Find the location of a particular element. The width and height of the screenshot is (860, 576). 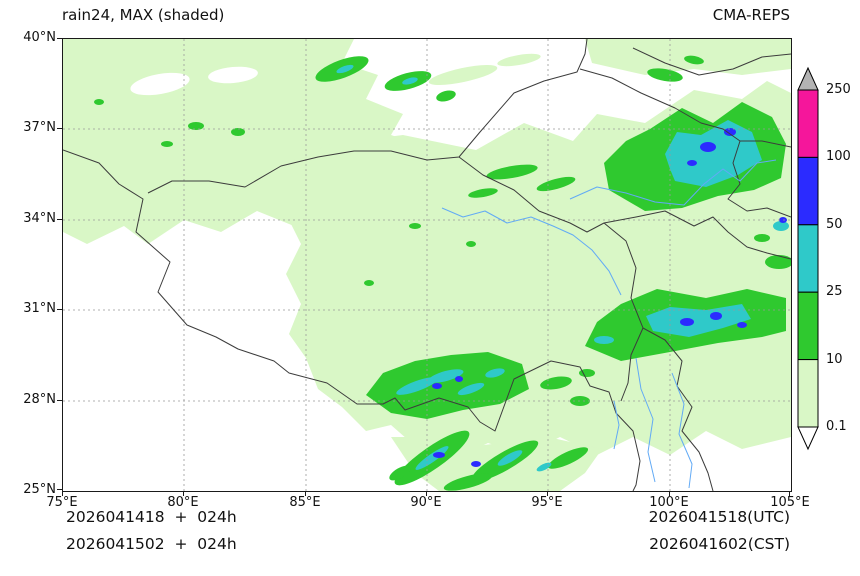

x-tick-label: 90°E is located at coordinates (426, 502).